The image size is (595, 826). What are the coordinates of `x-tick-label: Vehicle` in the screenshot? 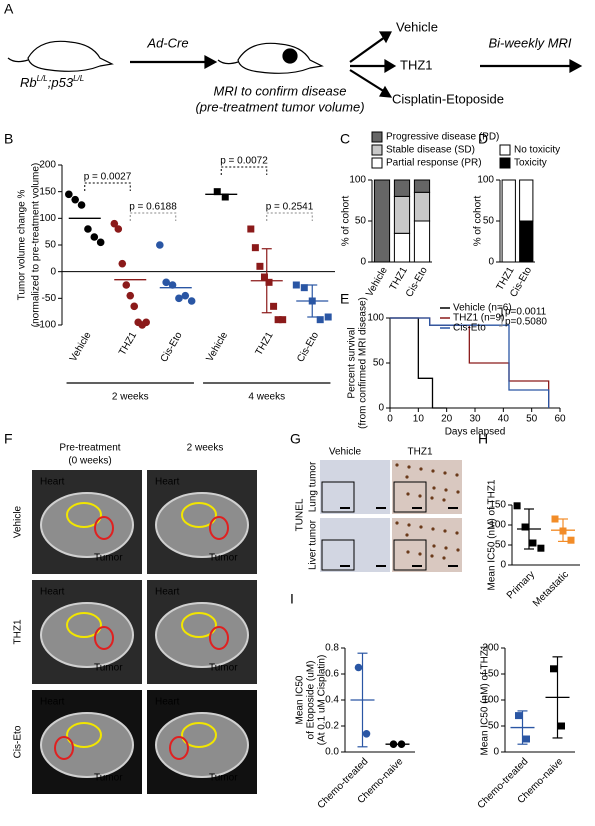 It's located at (217, 347).